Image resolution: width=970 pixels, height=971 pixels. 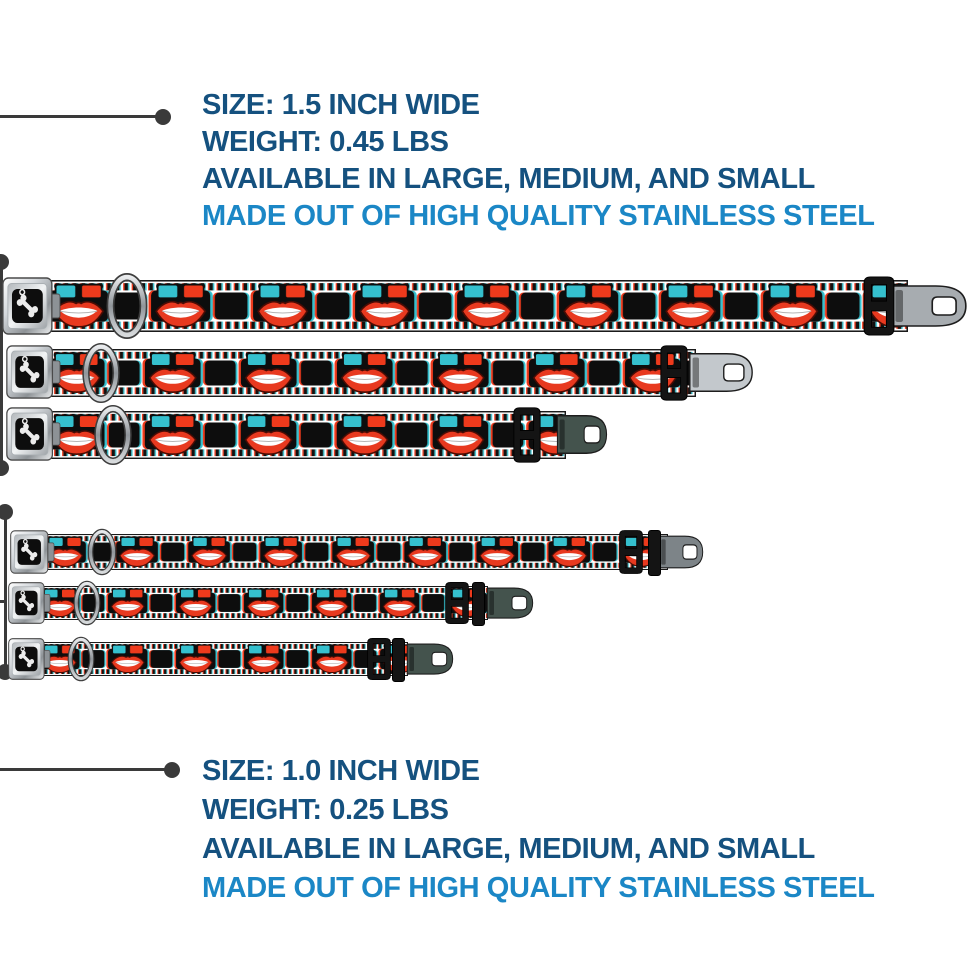 What do you see at coordinates (325, 142) in the screenshot?
I see `spec-weight-top: WEIGHT: 0.45 LBS` at bounding box center [325, 142].